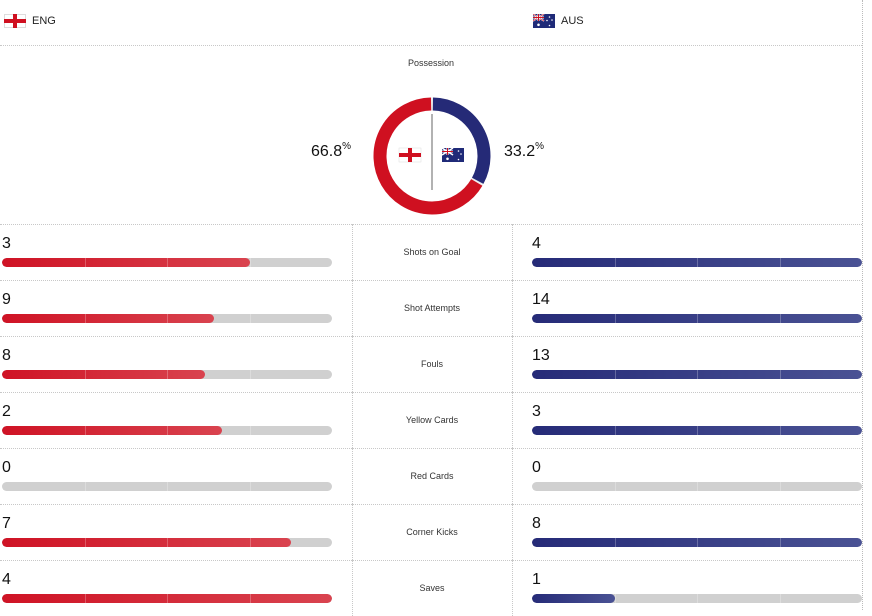 This screenshot has height=616, width=872. I want to click on away-stat-value: 4, so click(536, 243).